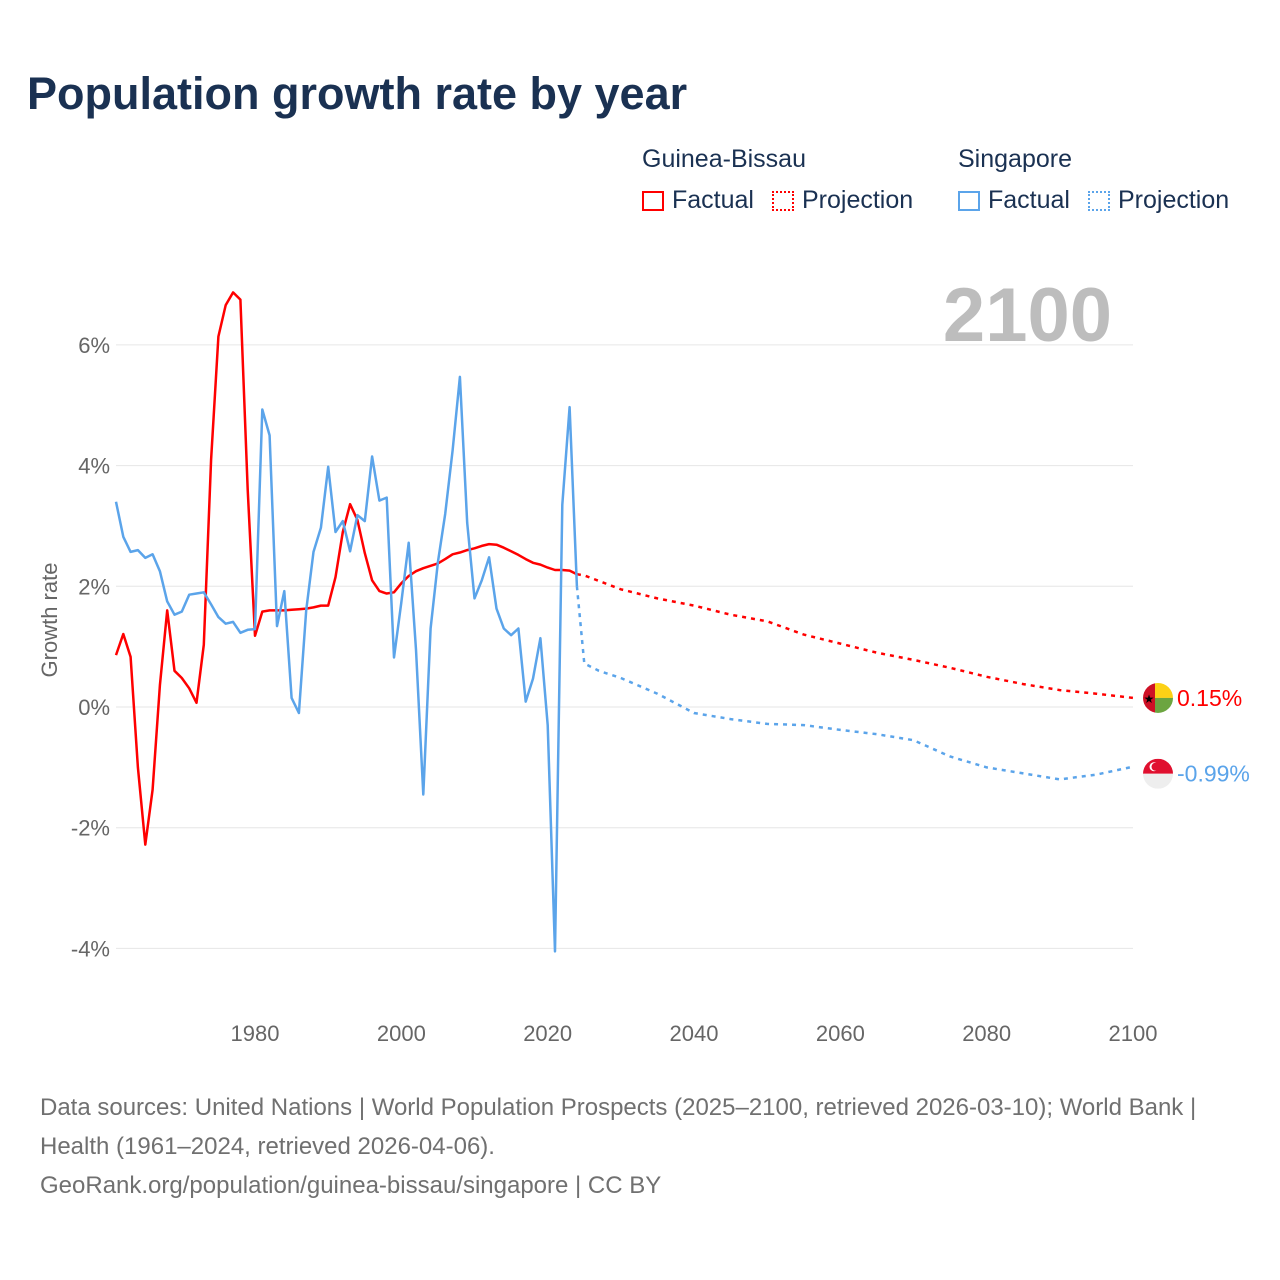 The height and width of the screenshot is (1280, 1280). I want to click on guinea-bissau-flag-icon: ★, so click(1158, 697).